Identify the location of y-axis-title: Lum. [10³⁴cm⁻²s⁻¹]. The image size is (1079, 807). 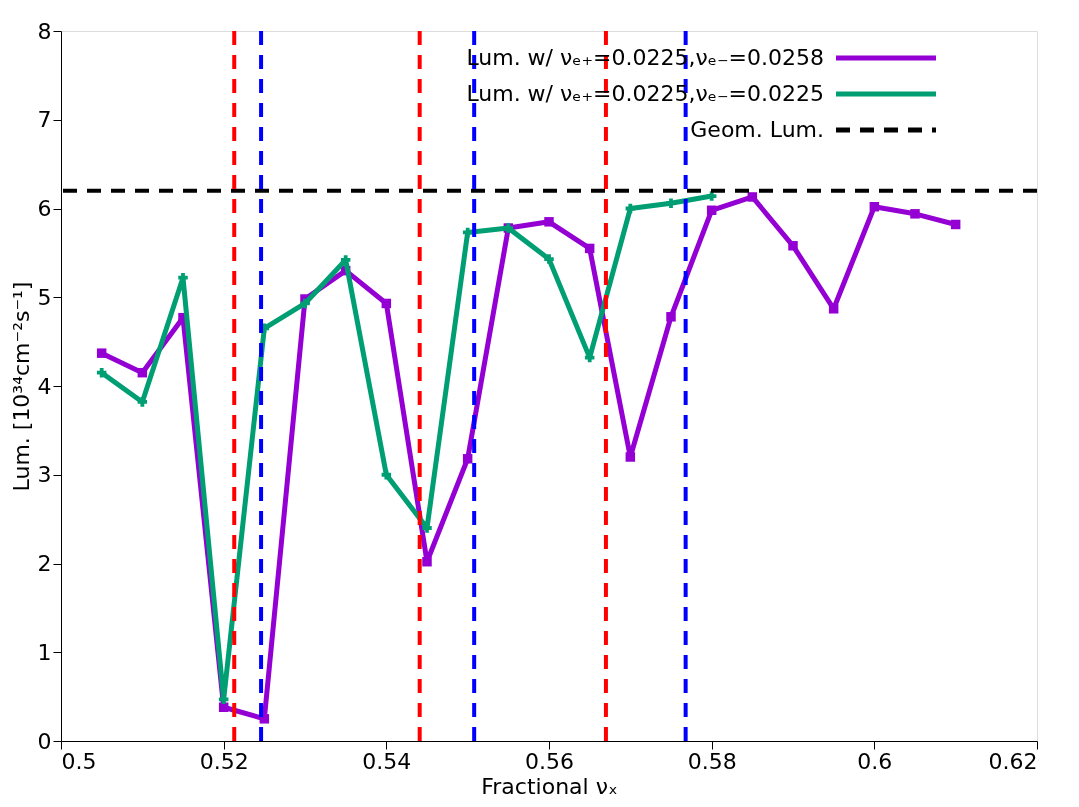
(21, 386).